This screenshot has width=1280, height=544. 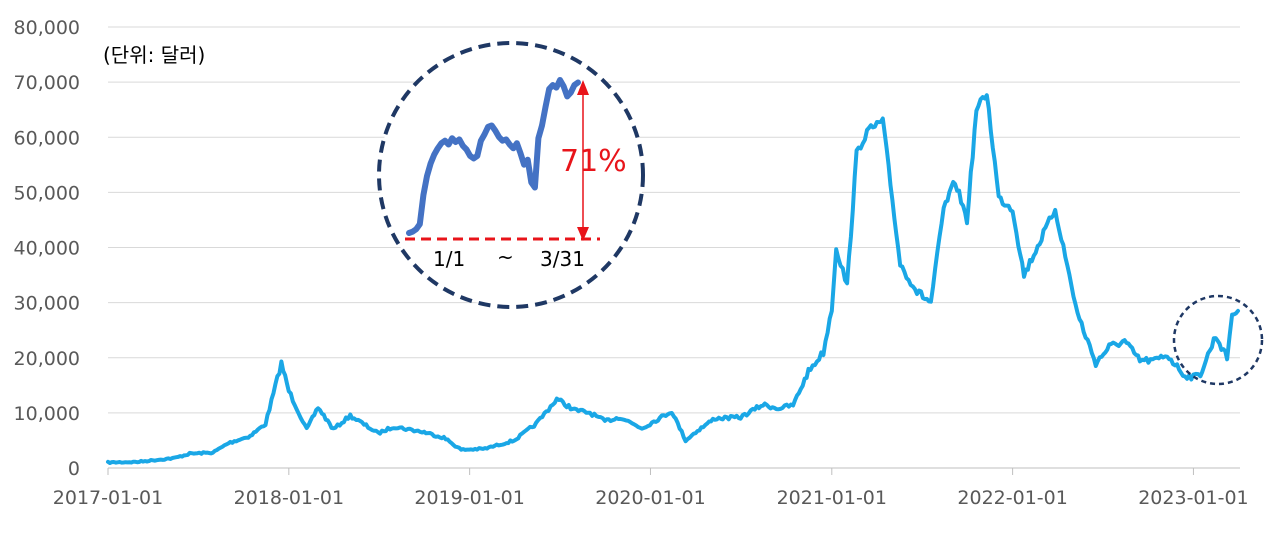 What do you see at coordinates (289, 498) in the screenshot?
I see `x-tick-label: 2018-01-01` at bounding box center [289, 498].